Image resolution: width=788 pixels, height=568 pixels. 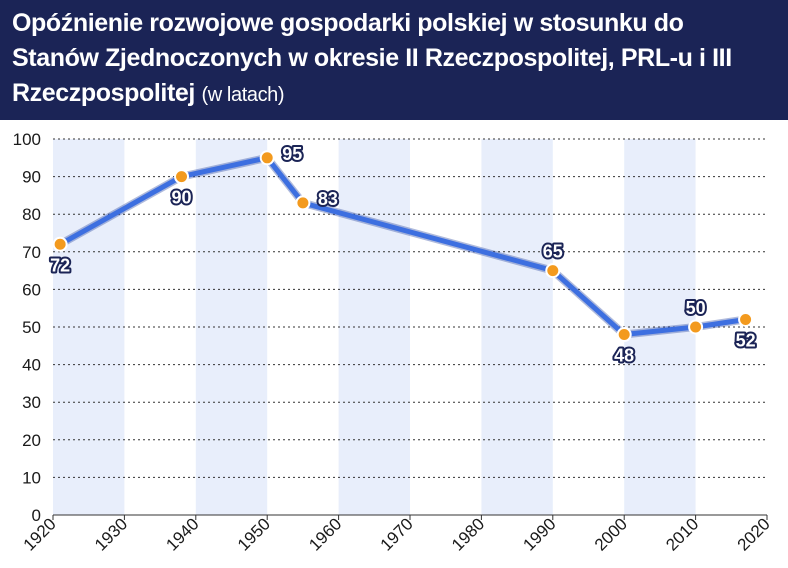 What do you see at coordinates (31, 252) in the screenshot?
I see `y-tick-label: 70` at bounding box center [31, 252].